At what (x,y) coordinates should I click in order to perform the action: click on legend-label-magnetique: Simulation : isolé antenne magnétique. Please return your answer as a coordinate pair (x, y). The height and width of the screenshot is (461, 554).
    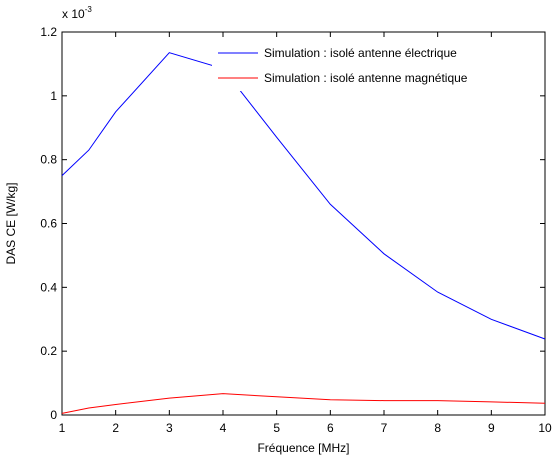
    Looking at the image, I should click on (366, 78).